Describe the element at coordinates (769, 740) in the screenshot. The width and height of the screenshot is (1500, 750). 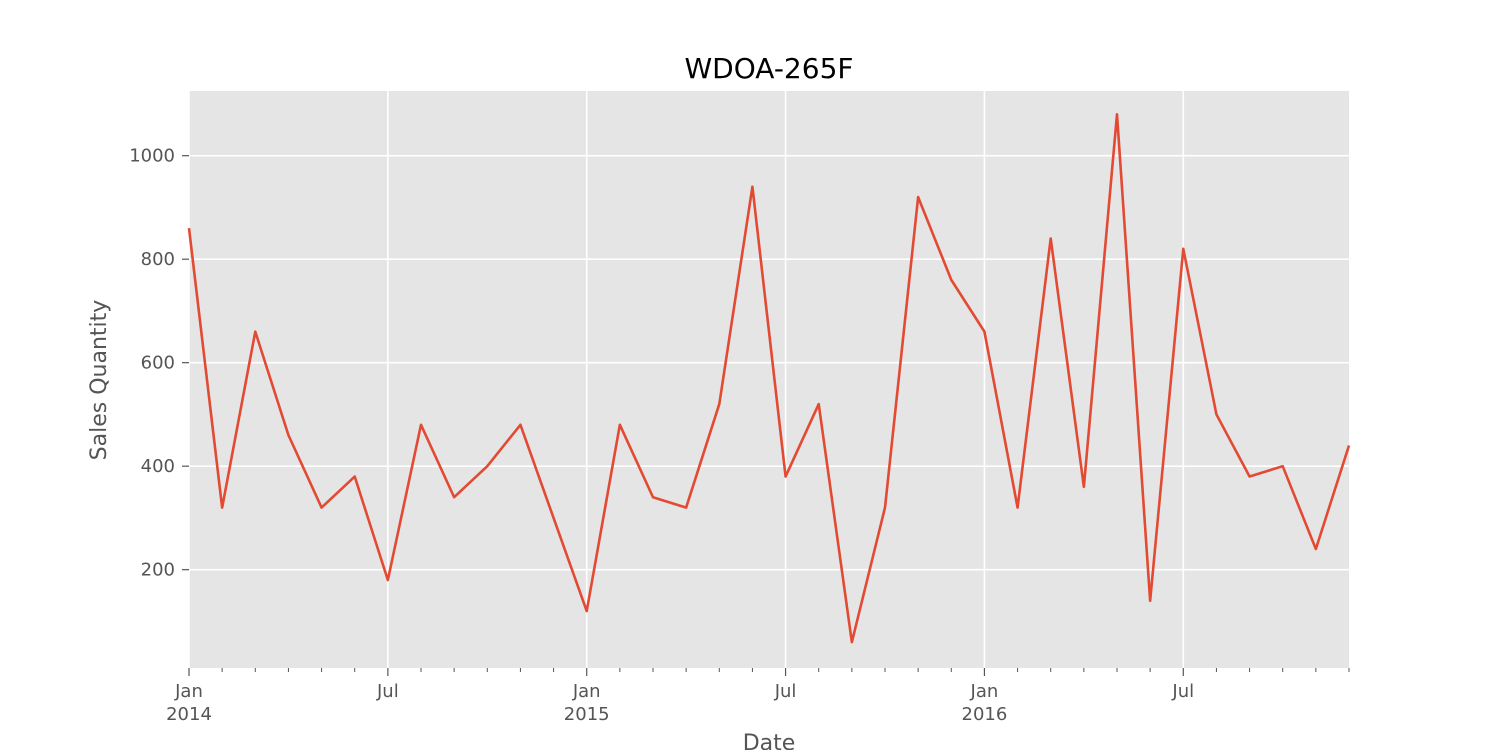
I see `x-axis-label: Date` at that location.